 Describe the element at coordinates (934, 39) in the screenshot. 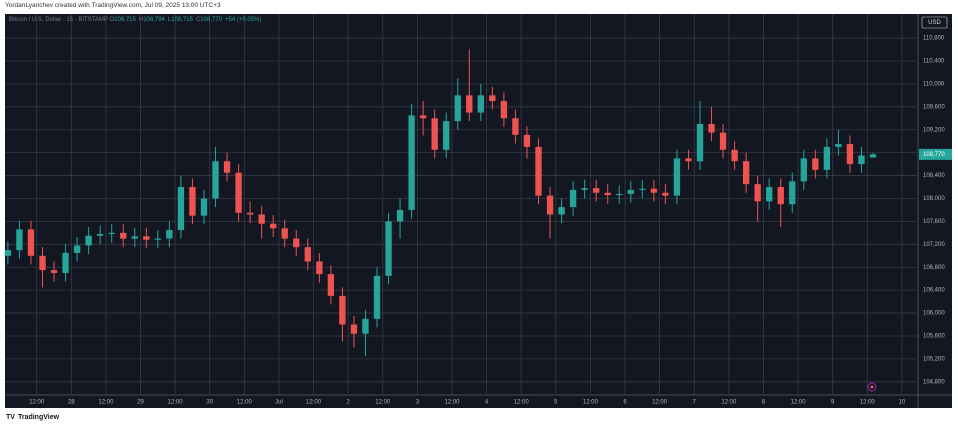

I see `y-tick-label: 110,800` at that location.